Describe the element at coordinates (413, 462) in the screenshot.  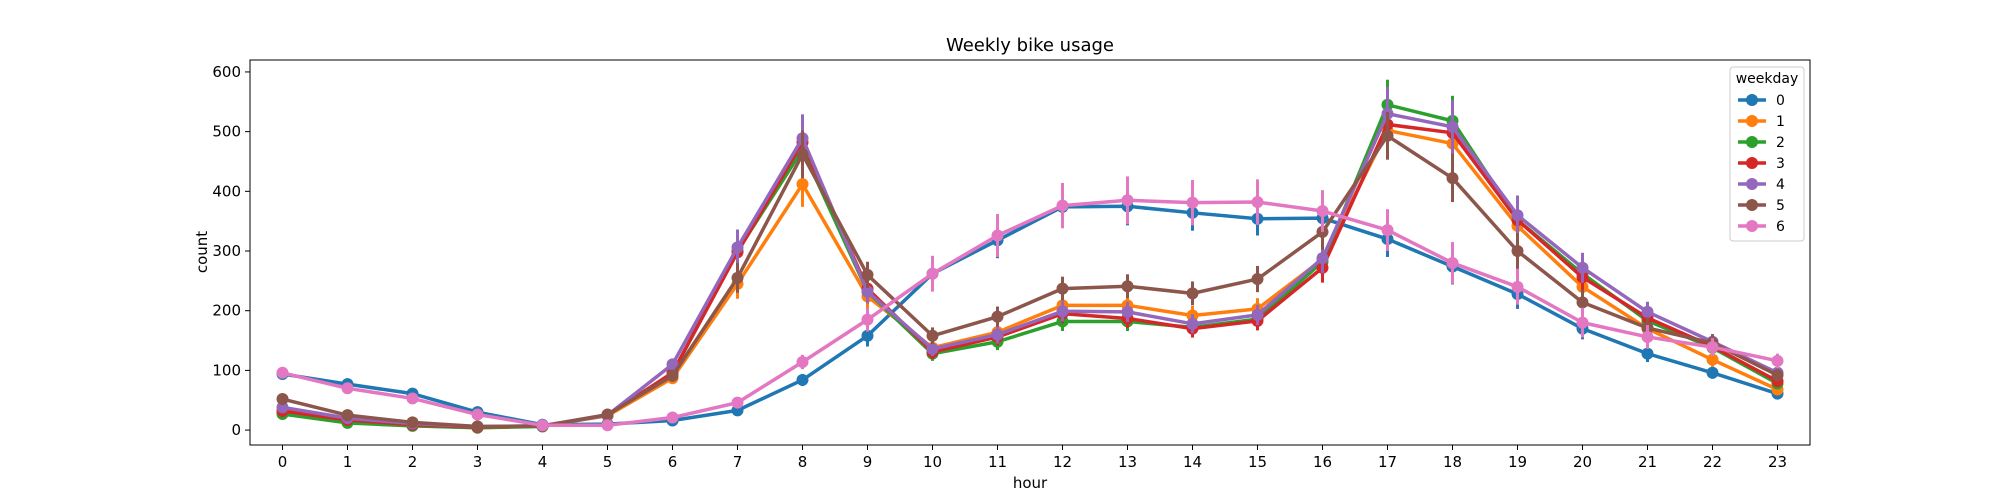
I see `x-tick-label: 2` at that location.